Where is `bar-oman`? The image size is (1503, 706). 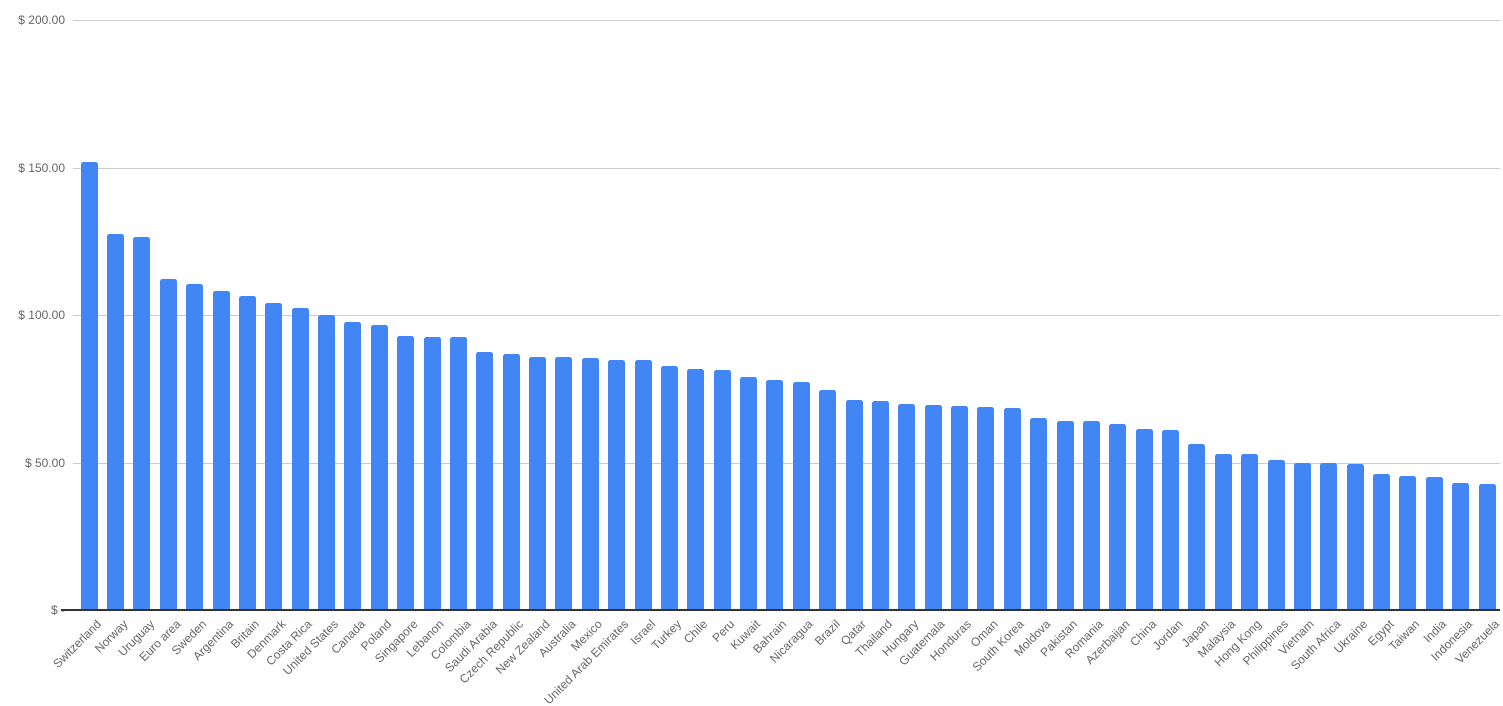 bar-oman is located at coordinates (986, 508).